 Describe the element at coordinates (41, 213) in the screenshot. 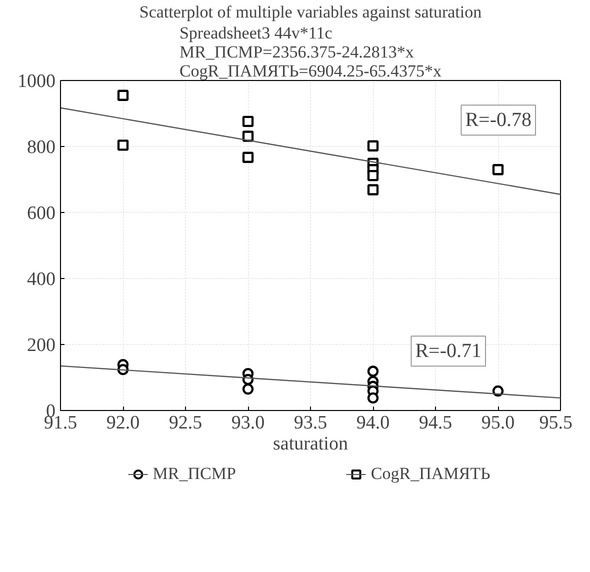

I see `y-tick-label: 600` at that location.